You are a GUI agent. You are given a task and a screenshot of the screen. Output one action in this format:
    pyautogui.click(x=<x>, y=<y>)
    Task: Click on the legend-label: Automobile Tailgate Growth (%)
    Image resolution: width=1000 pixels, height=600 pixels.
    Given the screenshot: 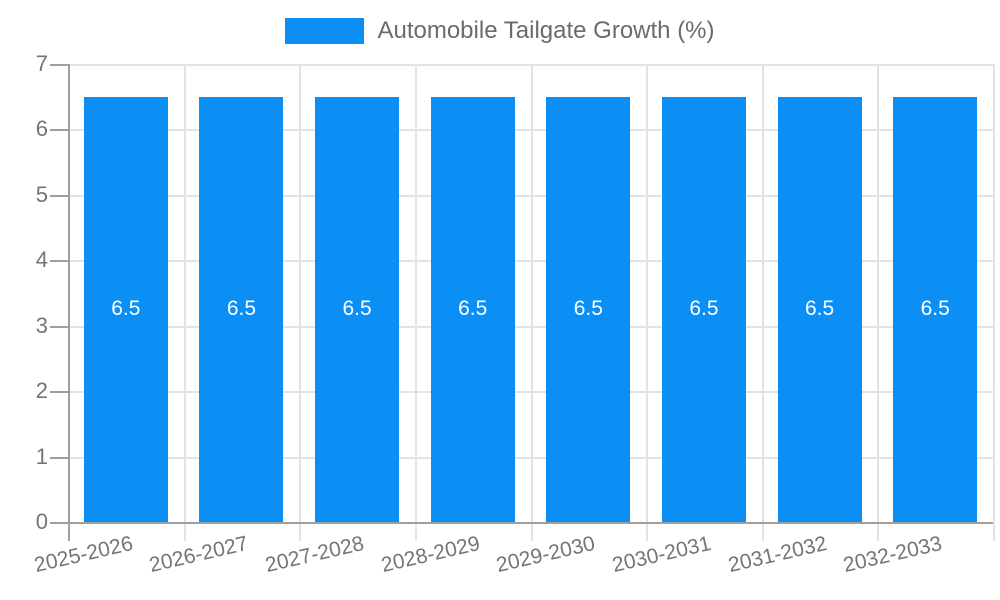 What is the action you would take?
    pyautogui.click(x=546, y=30)
    